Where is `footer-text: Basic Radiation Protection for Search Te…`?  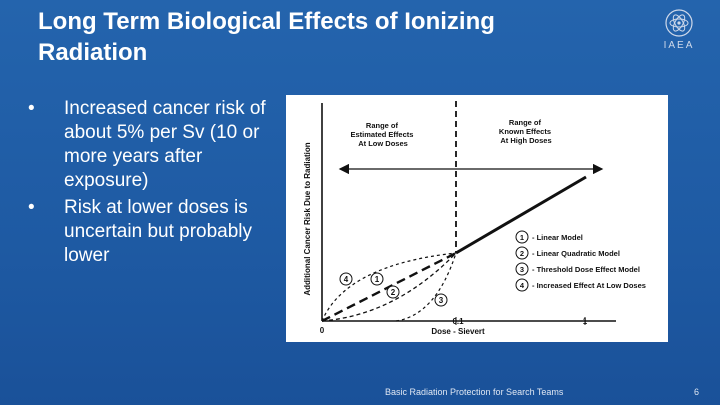
footer-text: Basic Radiation Protection for Search Te… is located at coordinates (474, 392).